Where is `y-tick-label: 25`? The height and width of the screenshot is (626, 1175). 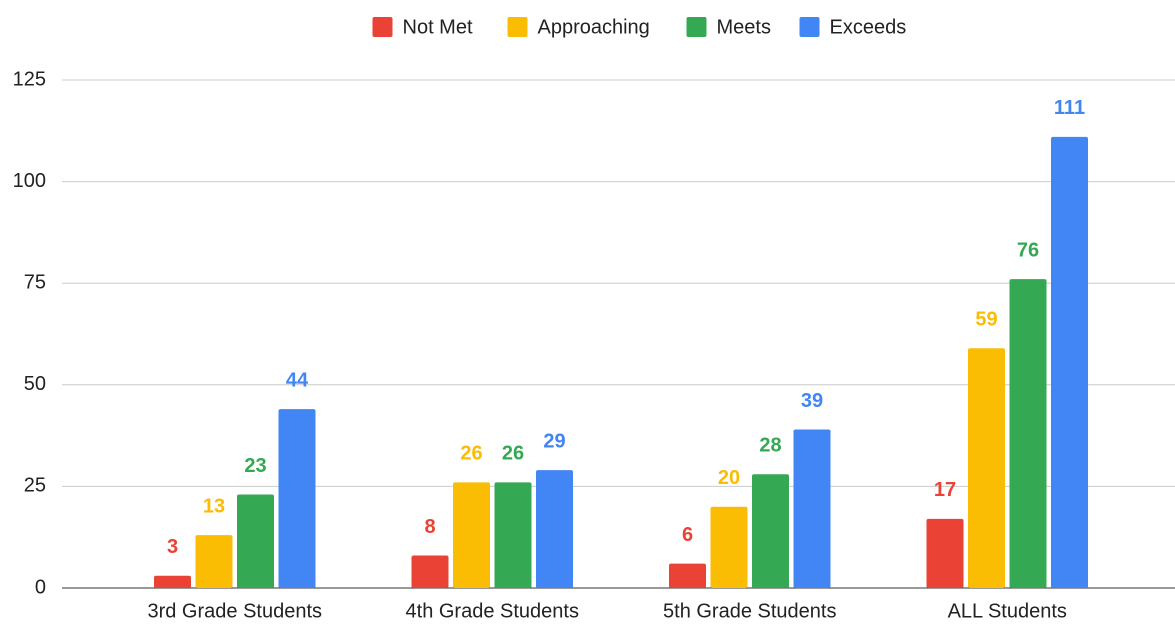
y-tick-label: 25 is located at coordinates (35, 486).